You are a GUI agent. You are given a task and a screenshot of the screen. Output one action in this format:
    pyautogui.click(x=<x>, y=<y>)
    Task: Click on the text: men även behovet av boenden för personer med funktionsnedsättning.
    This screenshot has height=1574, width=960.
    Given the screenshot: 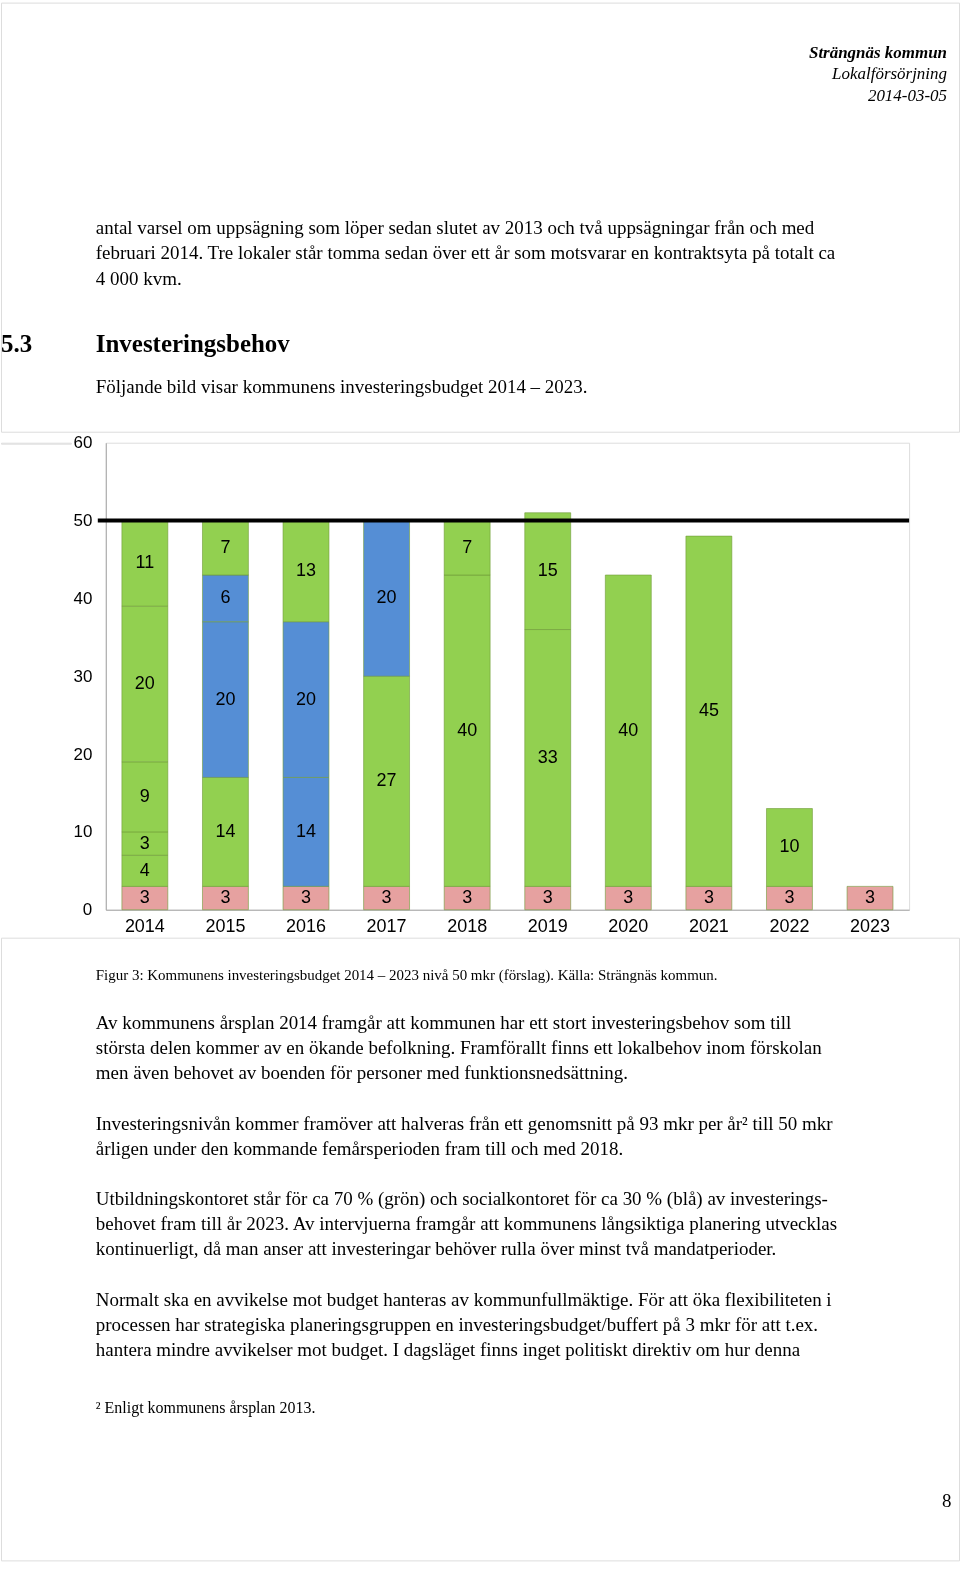 What is the action you would take?
    pyautogui.click(x=361, y=1073)
    